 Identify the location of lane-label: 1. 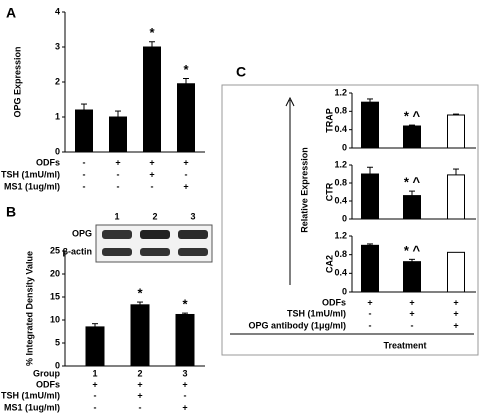
(116, 216).